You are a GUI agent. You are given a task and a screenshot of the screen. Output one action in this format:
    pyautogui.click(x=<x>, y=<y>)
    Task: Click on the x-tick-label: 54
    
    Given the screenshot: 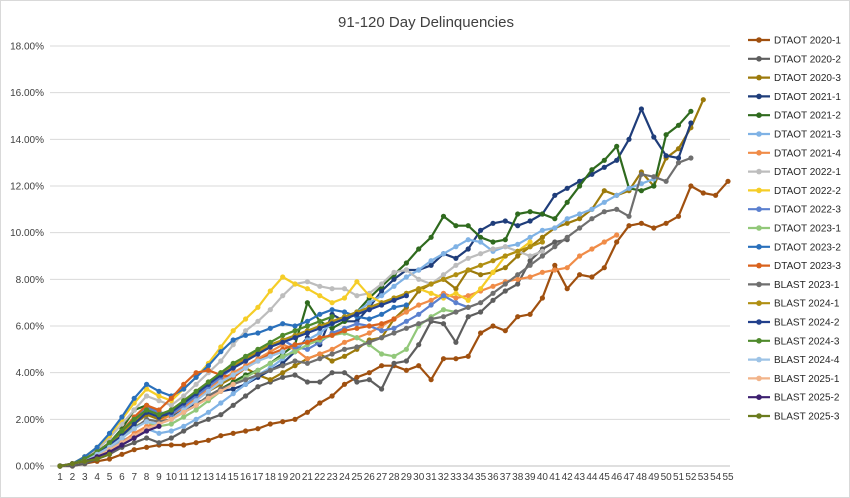 What is the action you would take?
    pyautogui.click(x=716, y=477)
    